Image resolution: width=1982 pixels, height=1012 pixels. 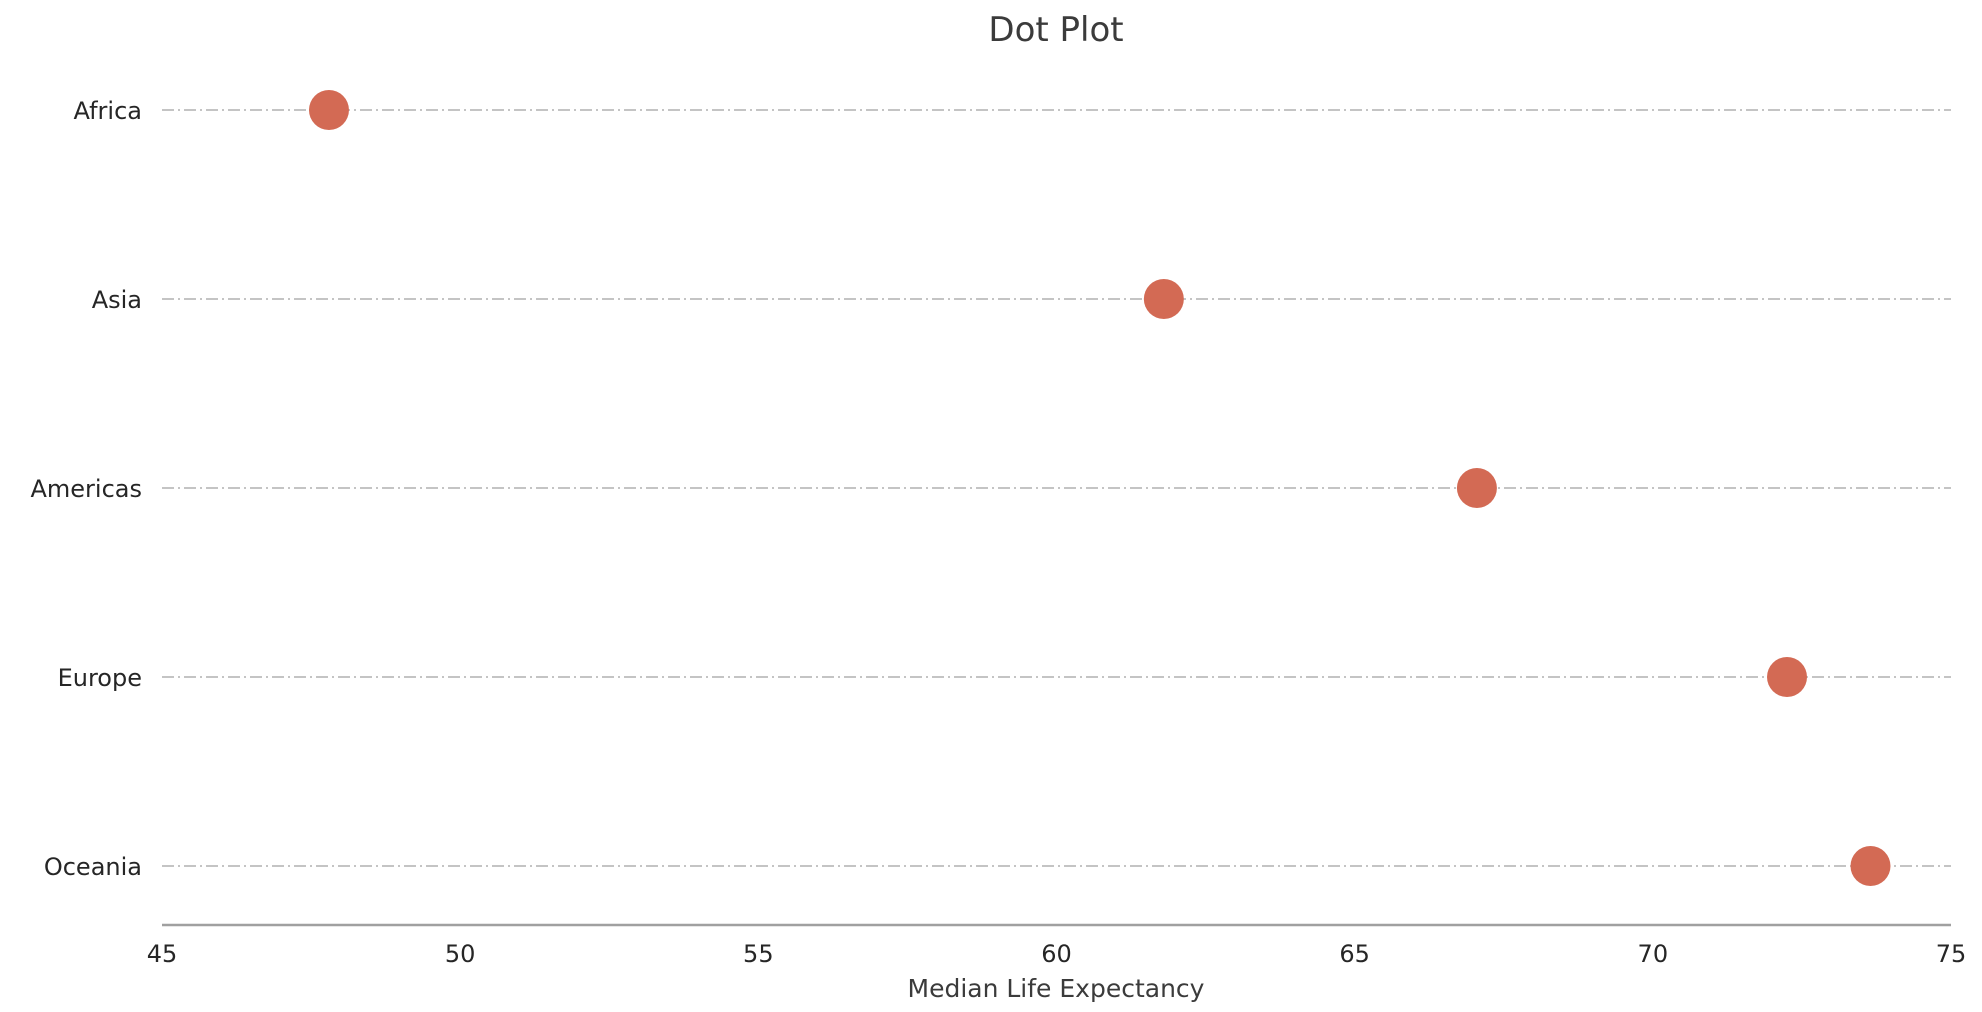 I want to click on category-label-africa: Africa, so click(x=108, y=111).